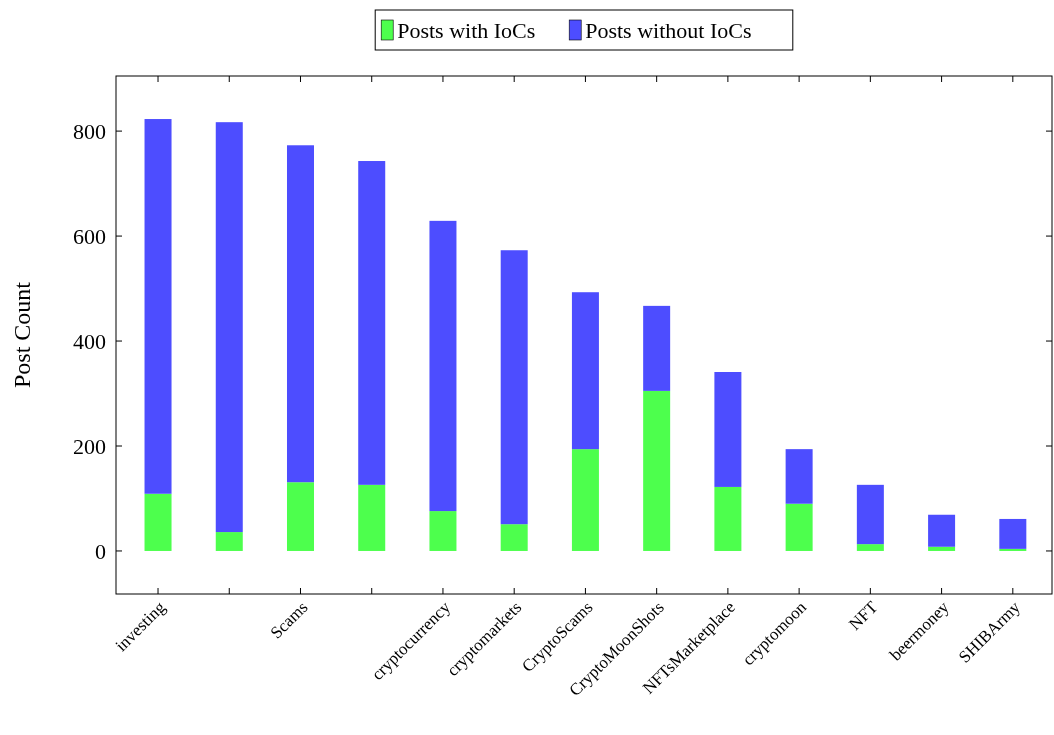 The height and width of the screenshot is (735, 1054). Describe the element at coordinates (89, 446) in the screenshot. I see `y-tick-label: 200` at that location.